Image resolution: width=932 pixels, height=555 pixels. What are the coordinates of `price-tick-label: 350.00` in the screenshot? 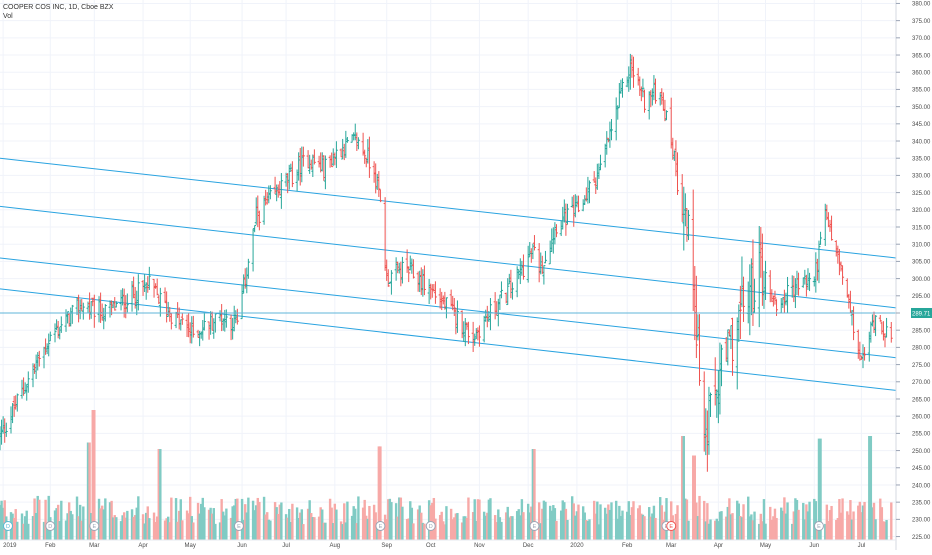 It's located at (921, 108).